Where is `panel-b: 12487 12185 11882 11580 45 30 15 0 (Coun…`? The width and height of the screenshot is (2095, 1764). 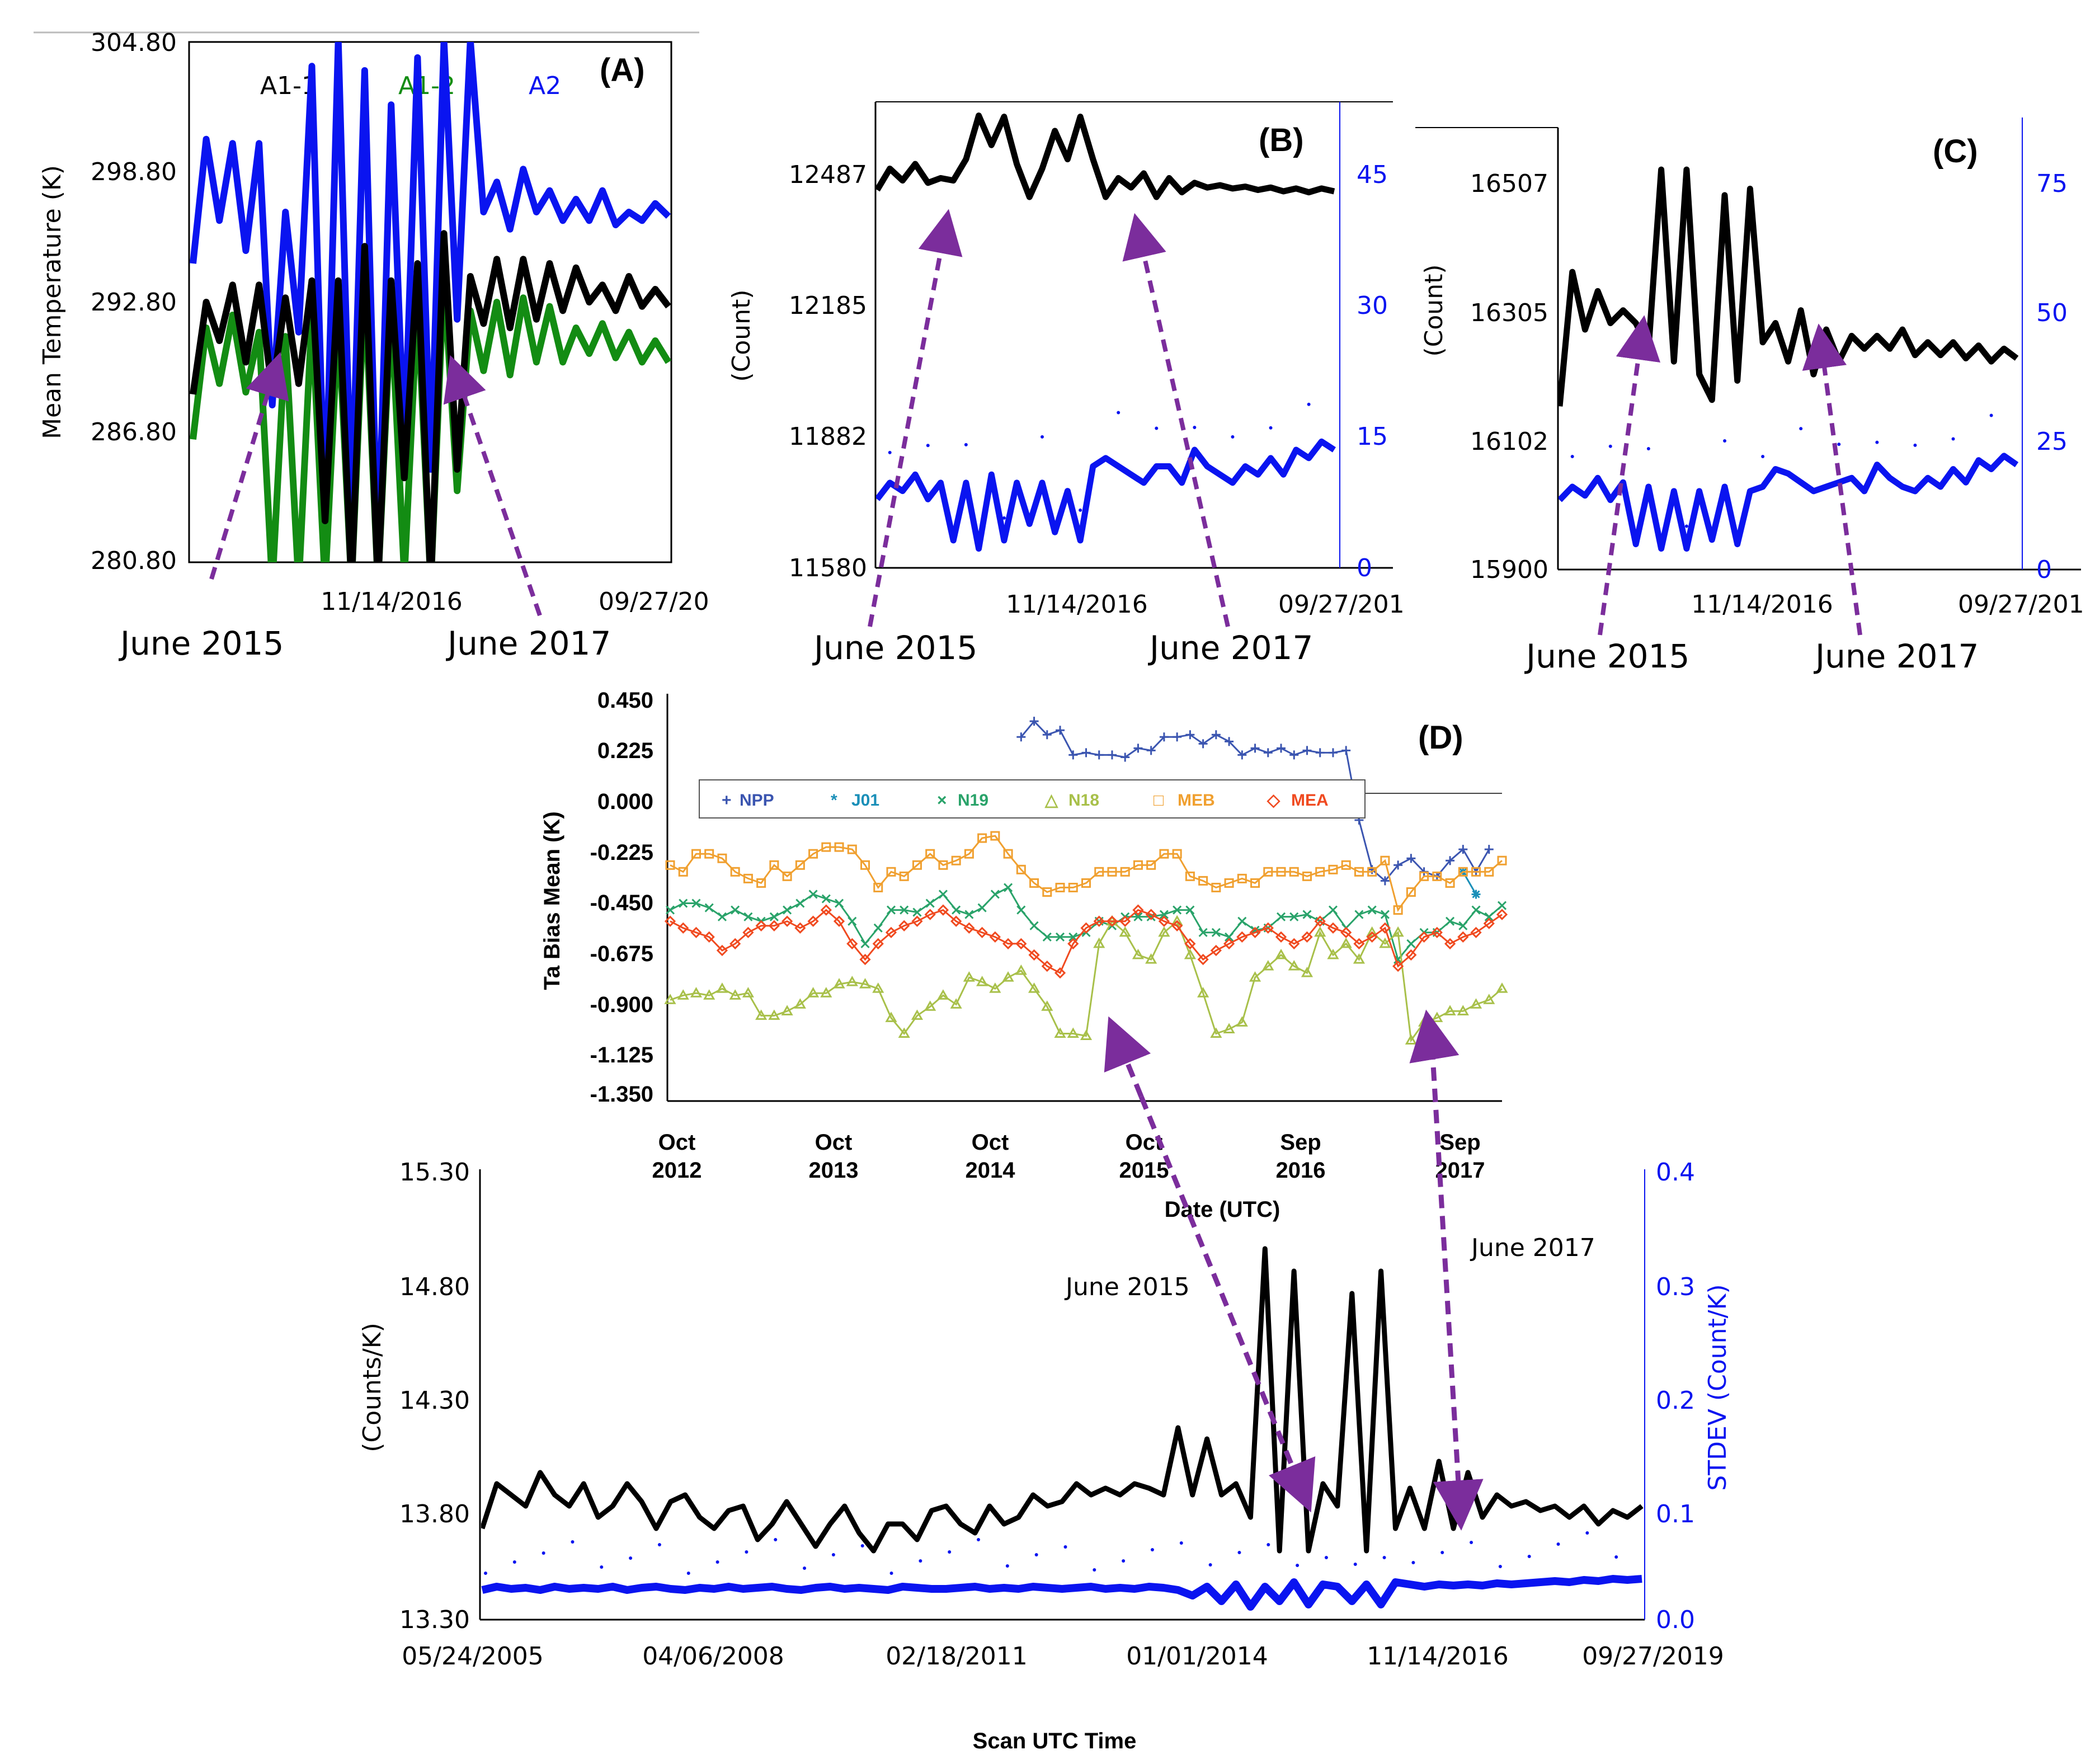 panel-b: 12487 12185 11882 11580 45 30 15 0 (Coun… is located at coordinates (1066, 384).